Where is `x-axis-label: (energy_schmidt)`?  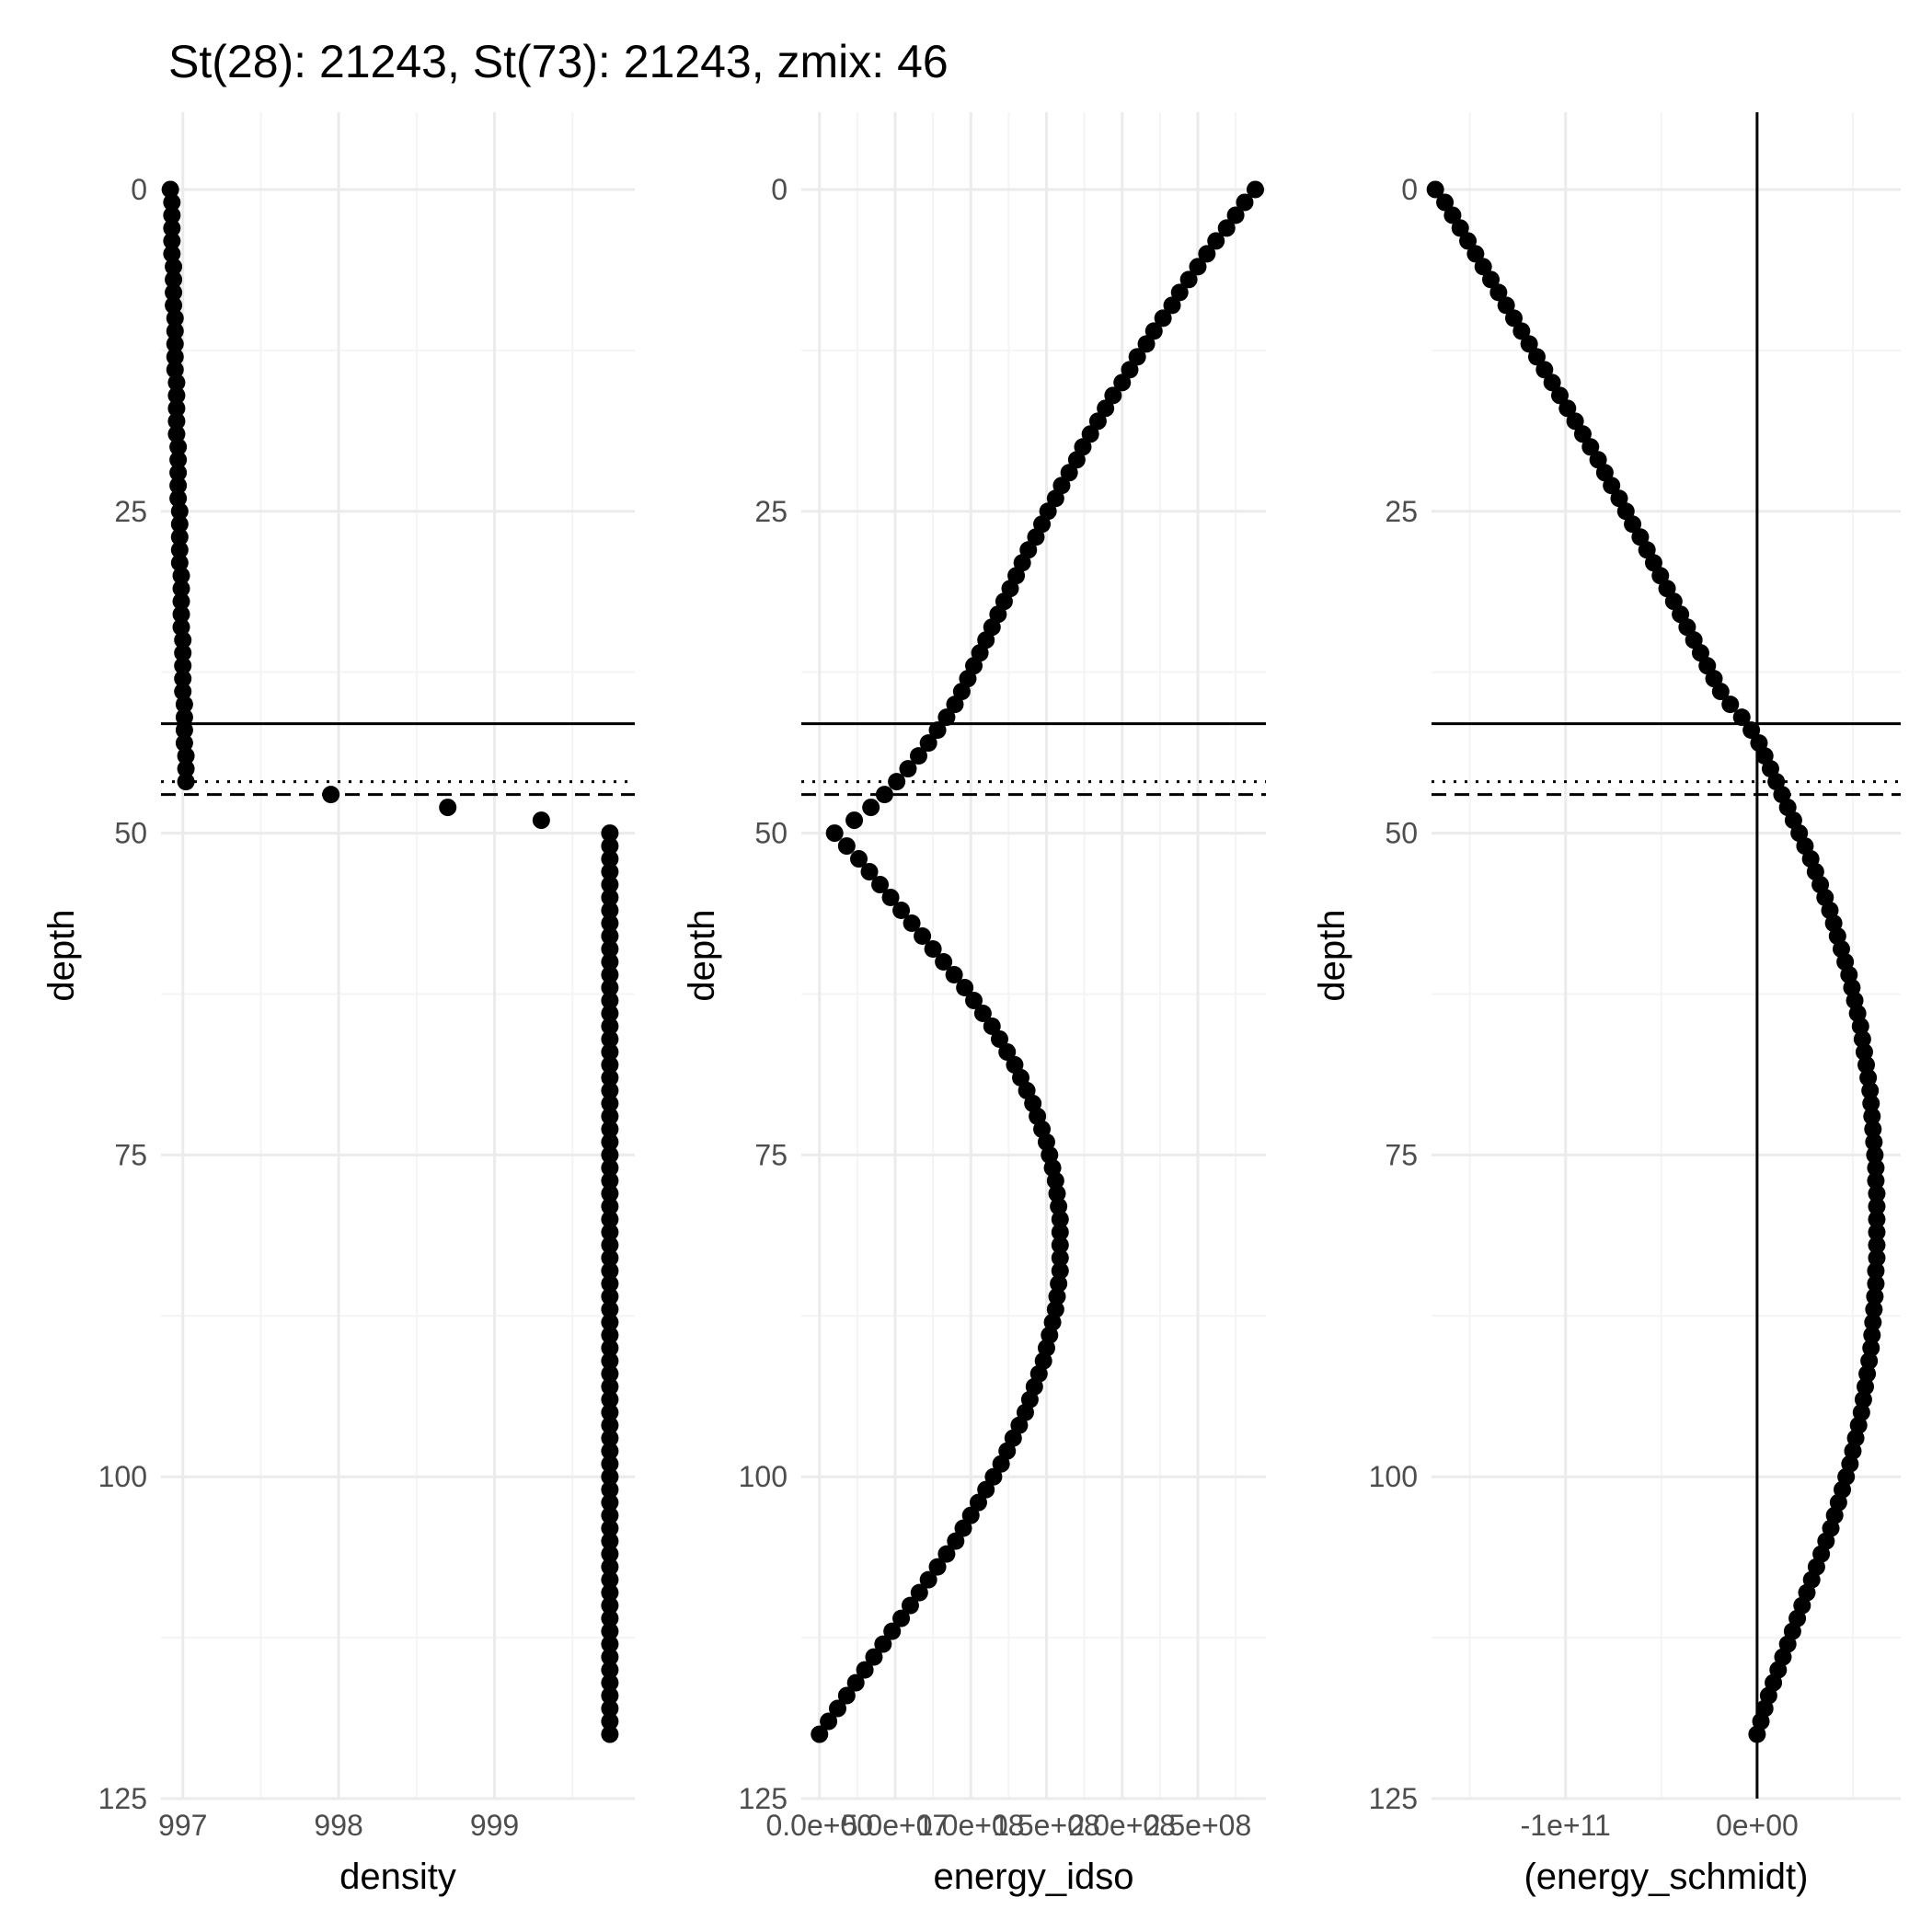
x-axis-label: (energy_schmidt) is located at coordinates (1666, 1877).